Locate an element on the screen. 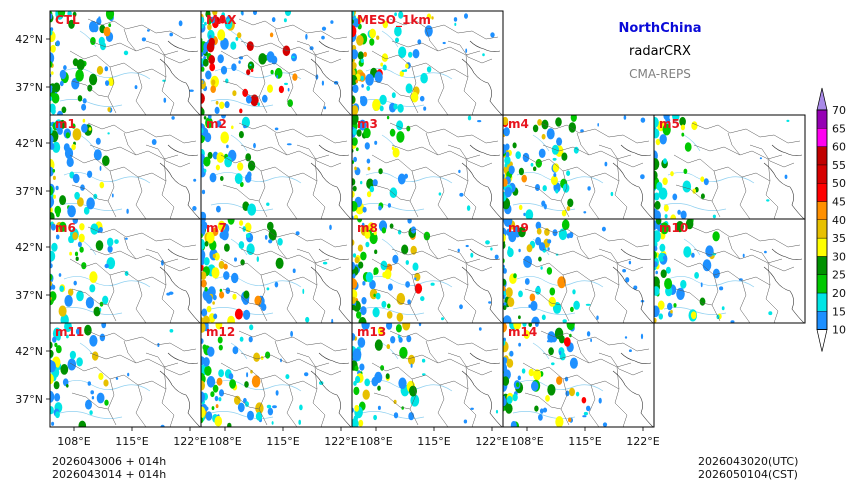 Image resolution: width=860 pixels, height=493 pixels. river-line is located at coordinates (541, 351).